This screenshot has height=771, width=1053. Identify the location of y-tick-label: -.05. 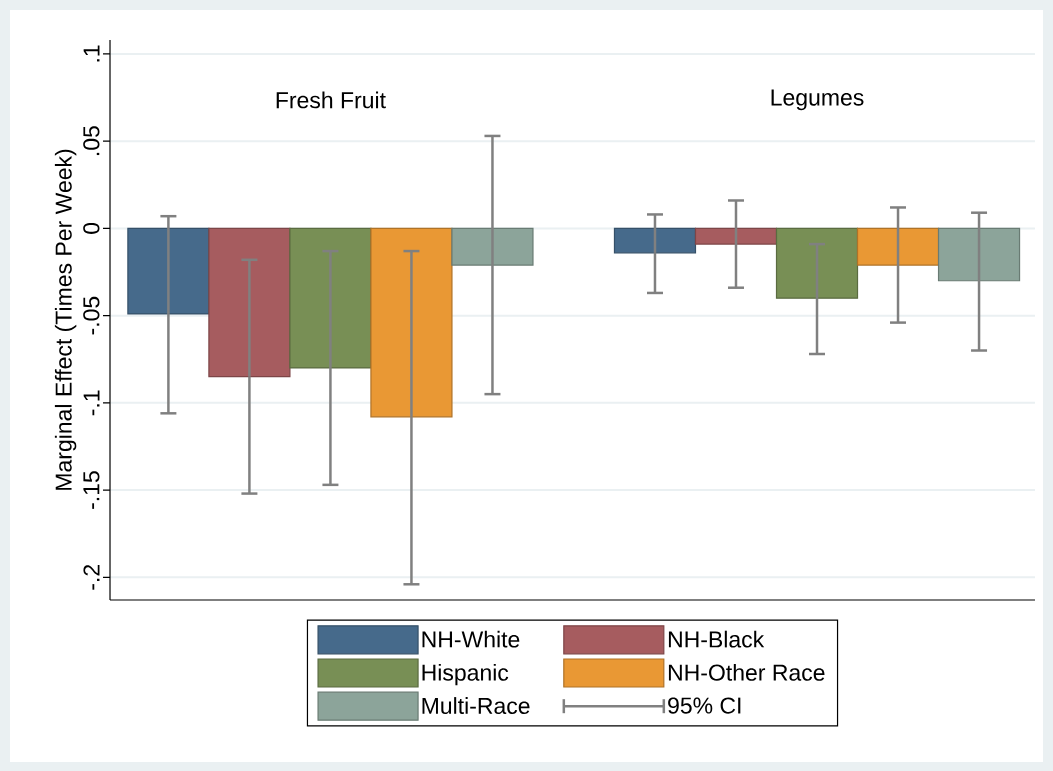
(91, 315).